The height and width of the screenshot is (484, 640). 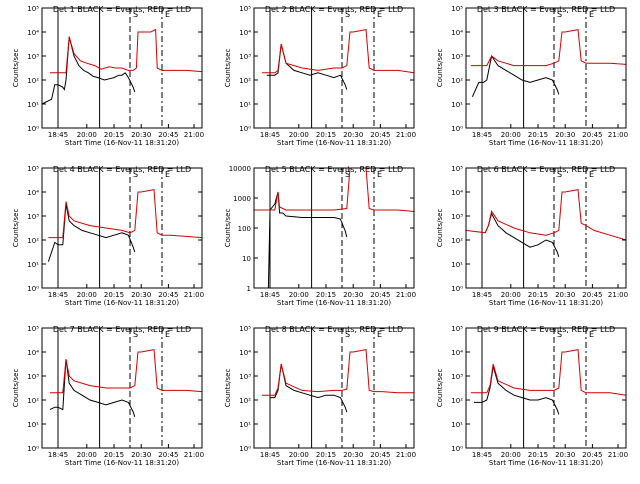 What do you see at coordinates (334, 329) in the screenshot?
I see `panel-title: Det 8 BLACK = Events, RED = LLD` at bounding box center [334, 329].